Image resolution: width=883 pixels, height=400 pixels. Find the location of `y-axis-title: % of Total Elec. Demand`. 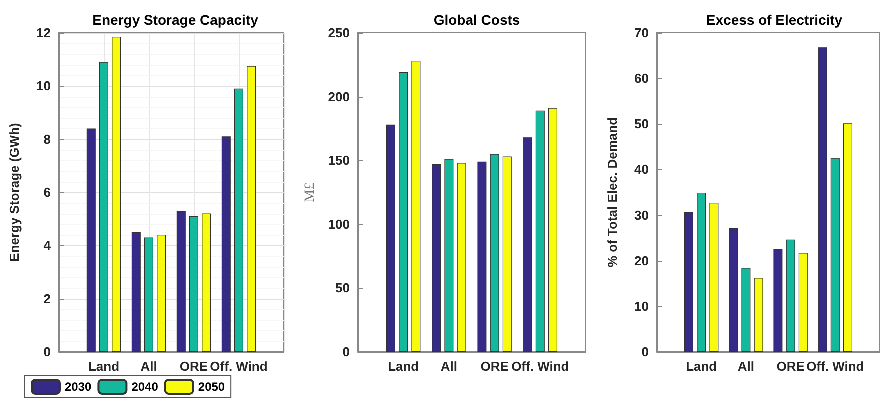

y-axis-title: % of Total Elec. Demand is located at coordinates (612, 192).